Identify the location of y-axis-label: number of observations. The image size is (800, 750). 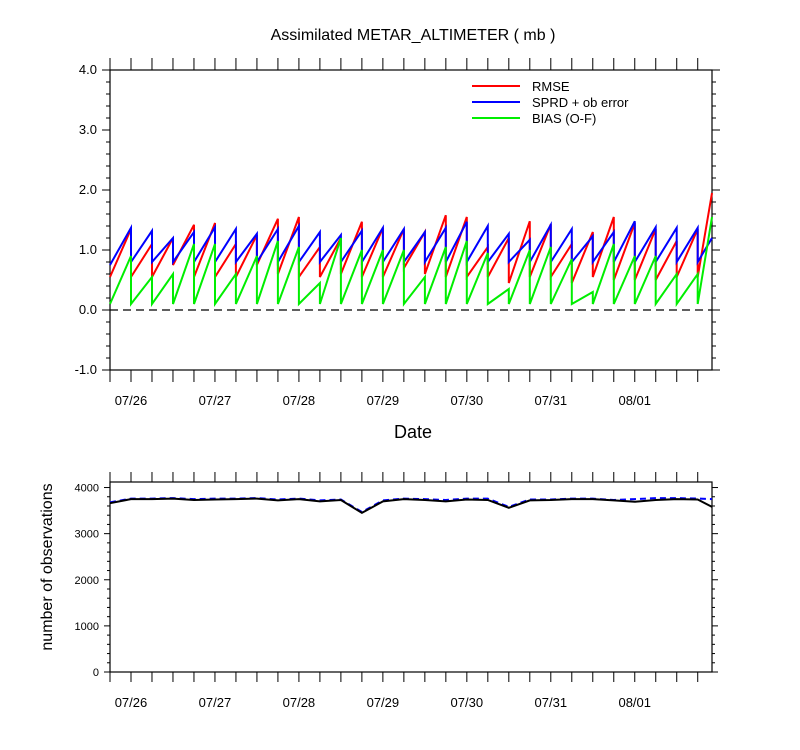
(47, 566).